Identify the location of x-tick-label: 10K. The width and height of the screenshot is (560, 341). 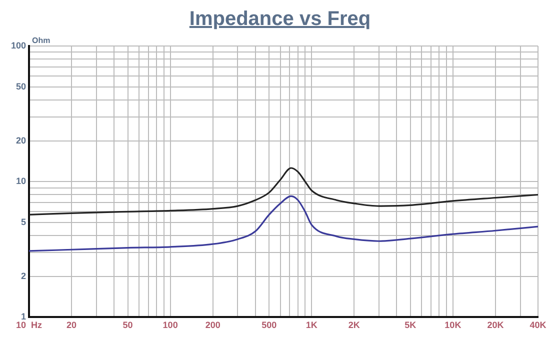
(453, 325).